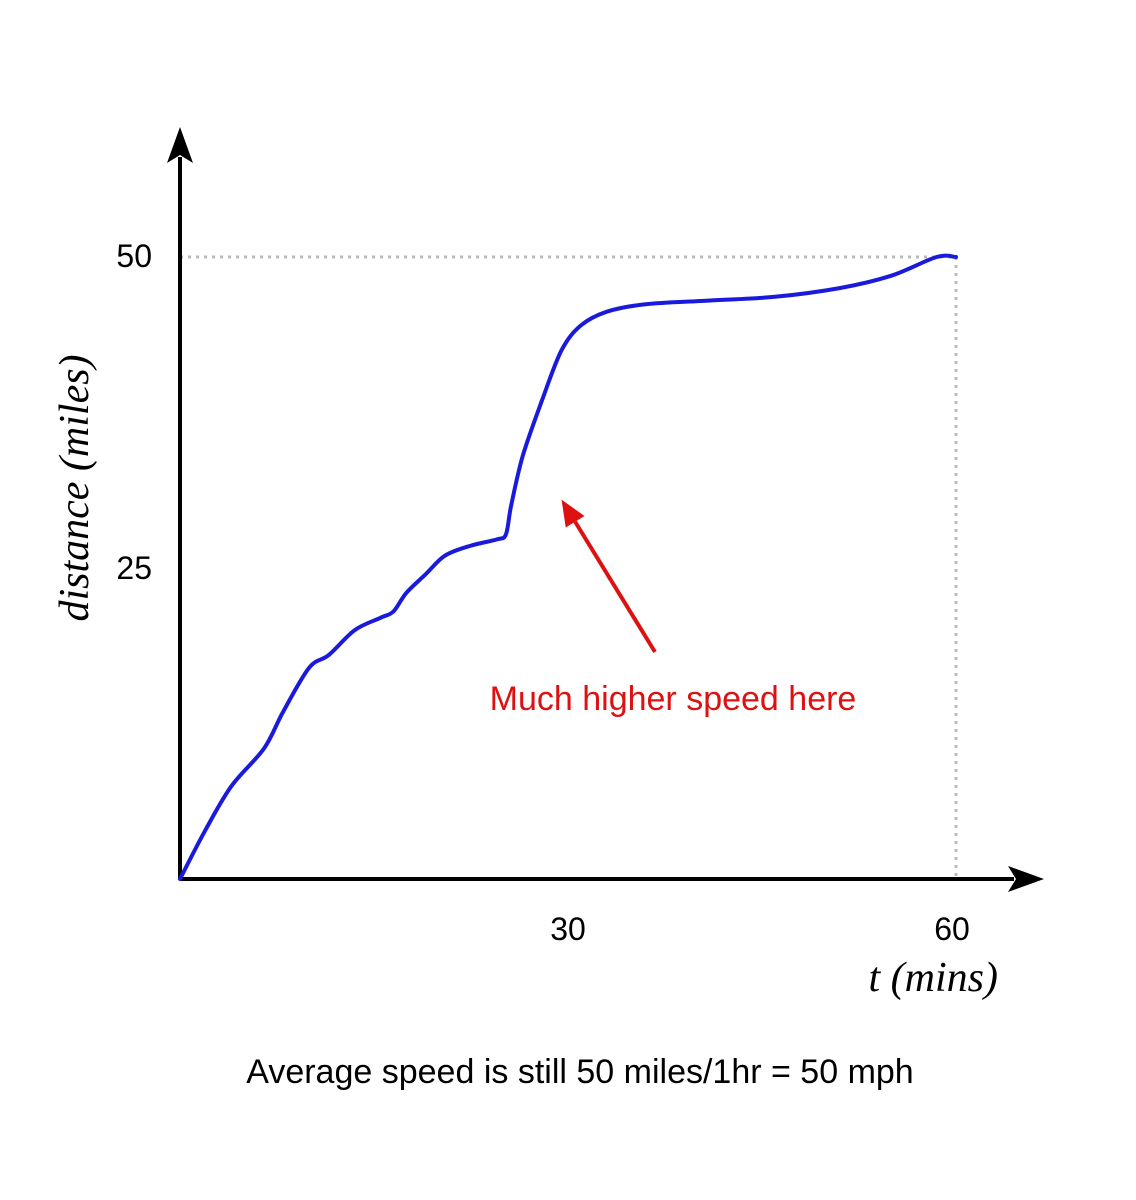 Image resolution: width=1136 pixels, height=1200 pixels. I want to click on annotation-text: Much higher speed here, so click(673, 699).